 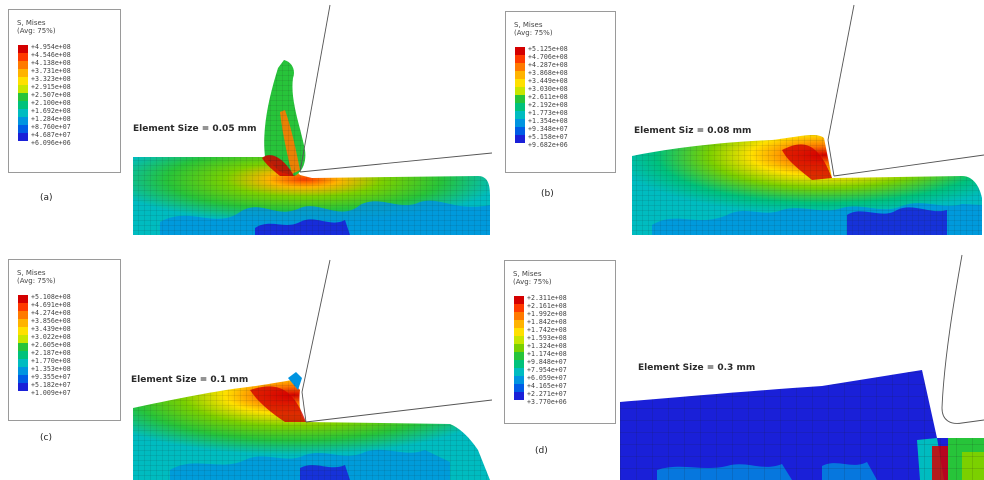 I want to click on legend-value: +1.842e+08, so click(x=547, y=322).